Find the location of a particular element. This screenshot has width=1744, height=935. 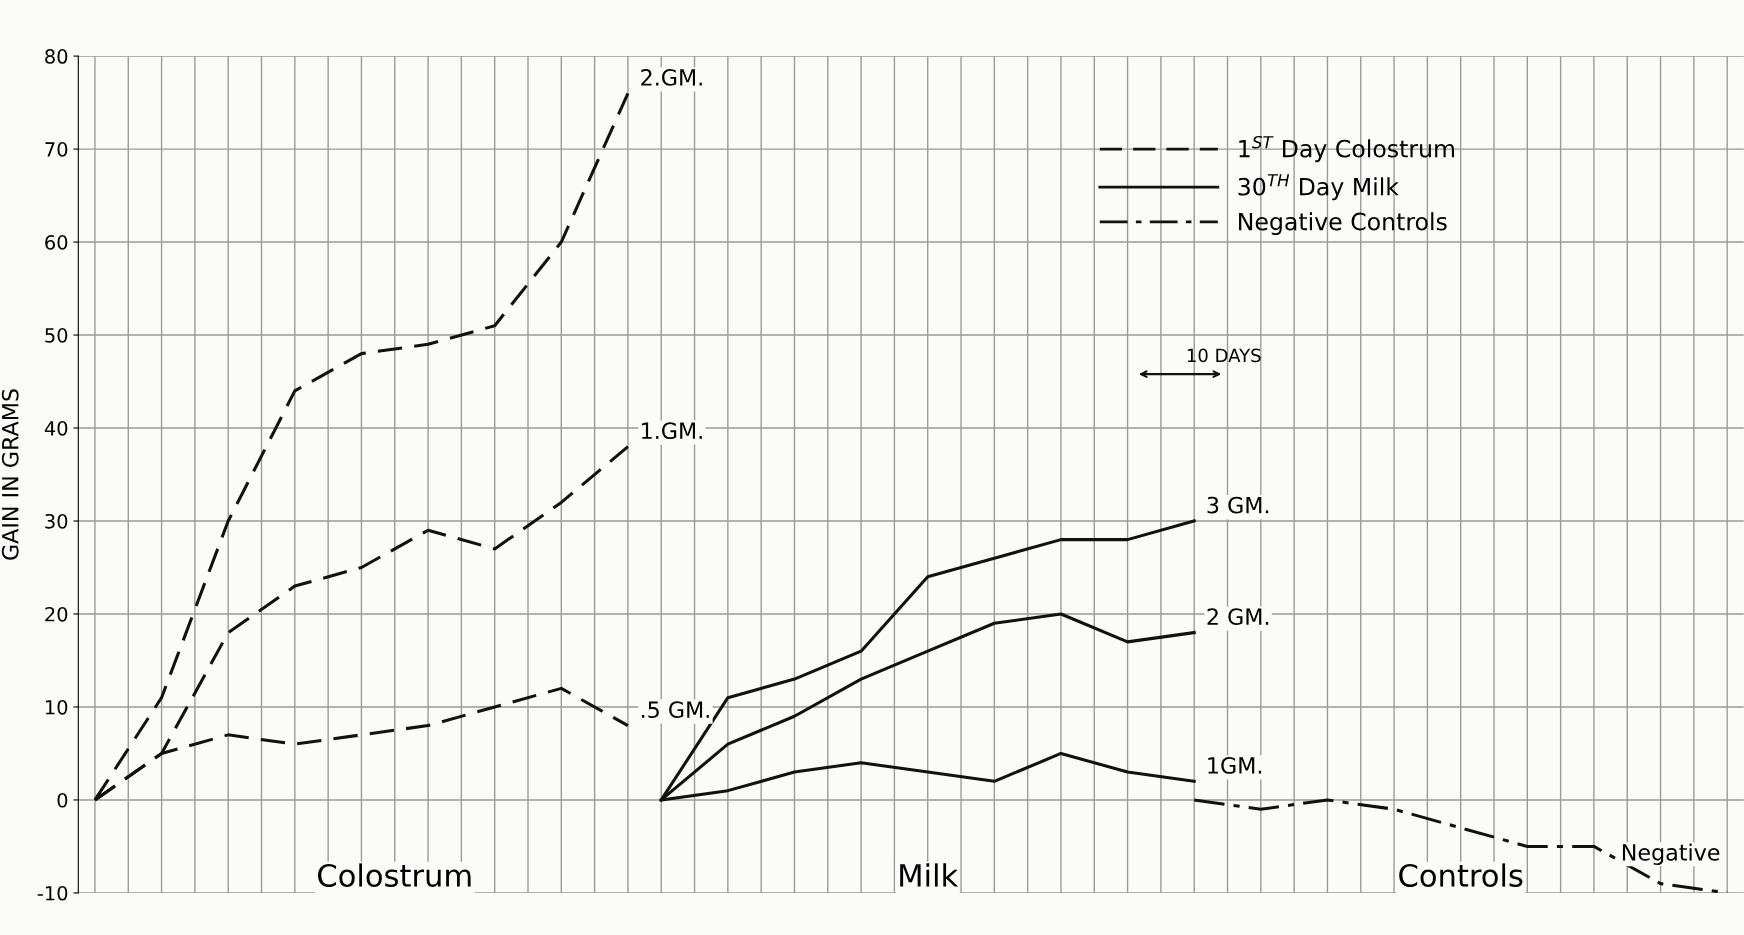

y-tick-label: 0 is located at coordinates (62, 800).